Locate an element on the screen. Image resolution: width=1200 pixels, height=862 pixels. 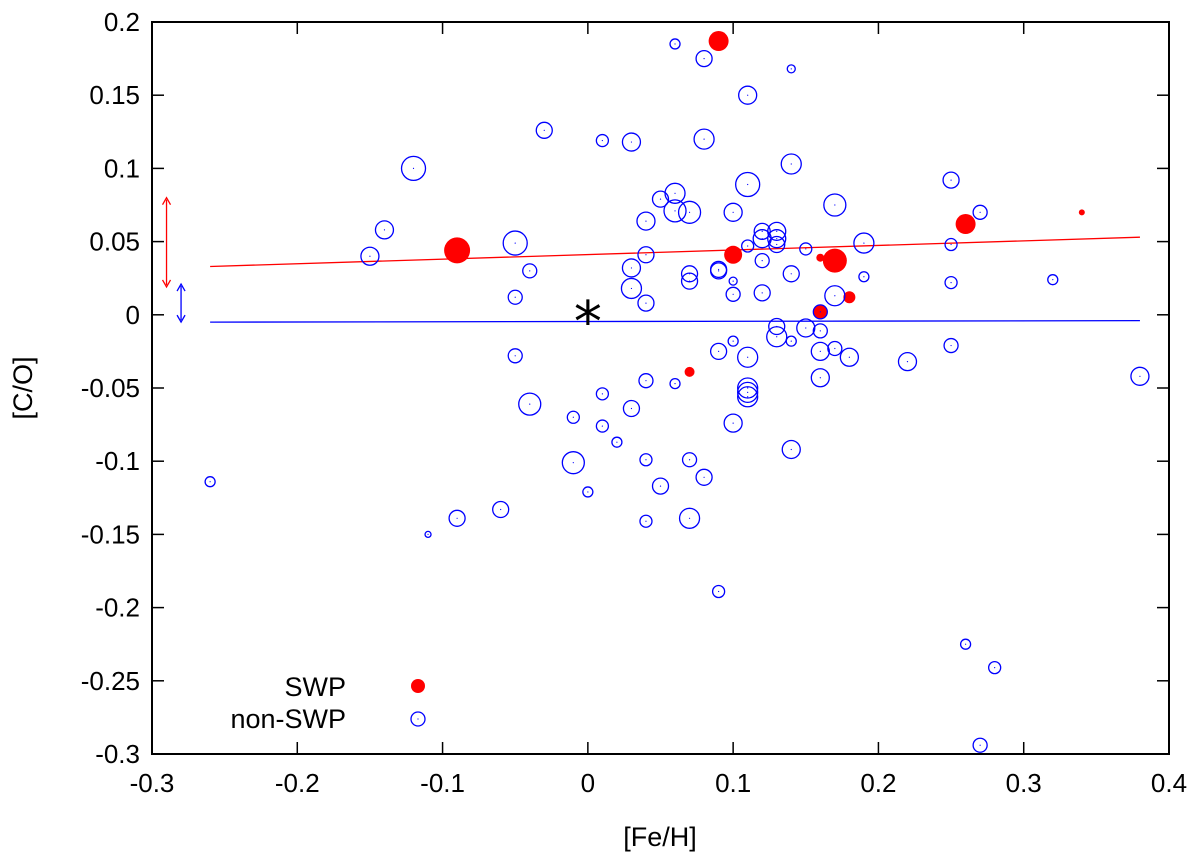
legend-label-swp: SWP is located at coordinates (315, 687).